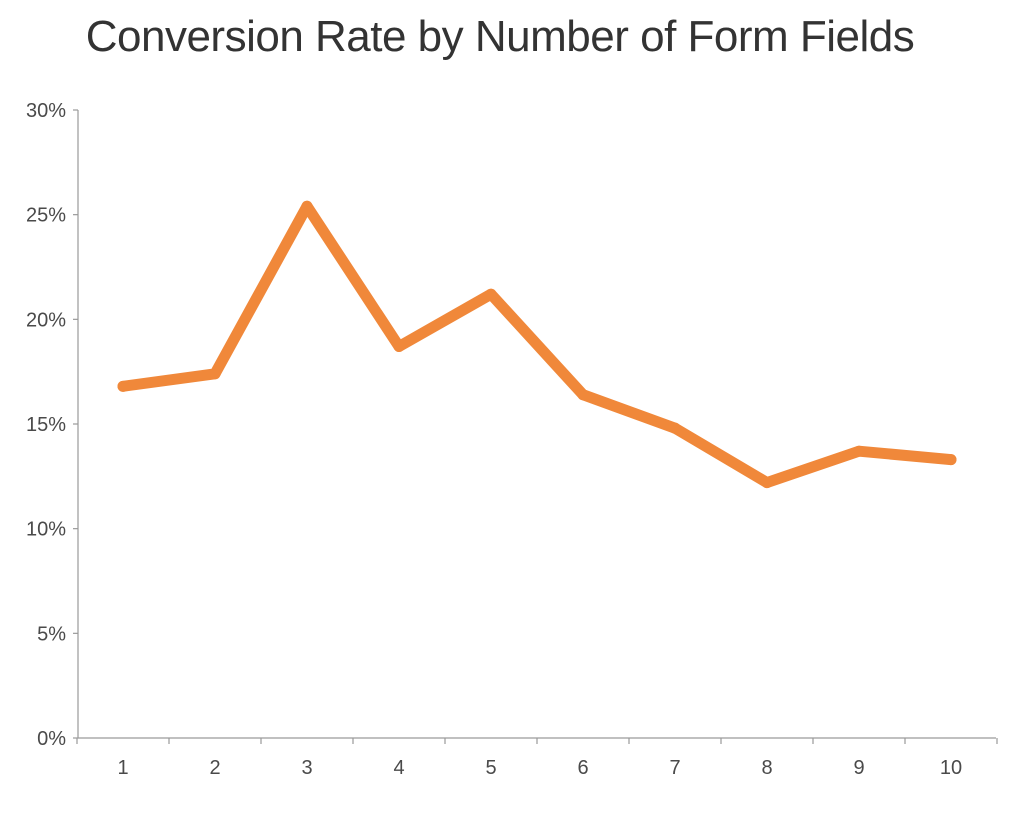 The image size is (1024, 813). Describe the element at coordinates (858, 768) in the screenshot. I see `x-tick-label: 9` at that location.